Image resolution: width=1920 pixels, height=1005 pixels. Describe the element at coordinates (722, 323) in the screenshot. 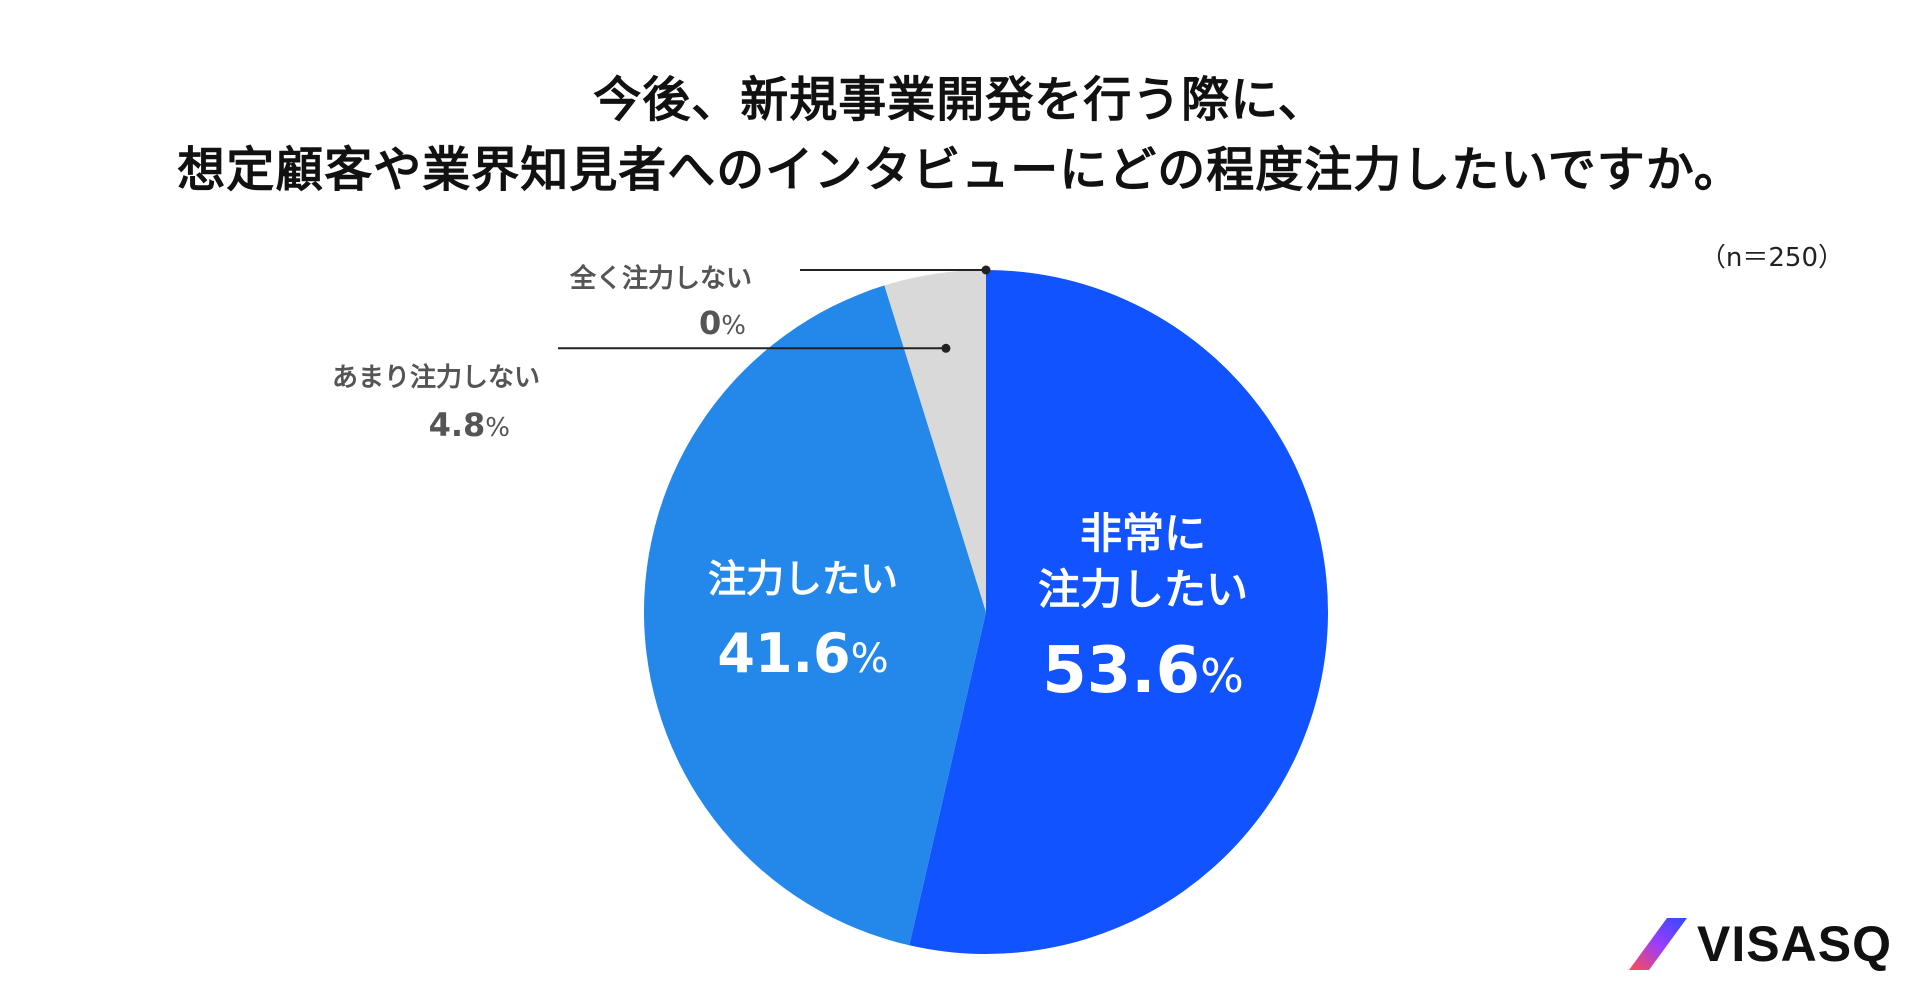

I see `slice-value-3: 0%` at that location.